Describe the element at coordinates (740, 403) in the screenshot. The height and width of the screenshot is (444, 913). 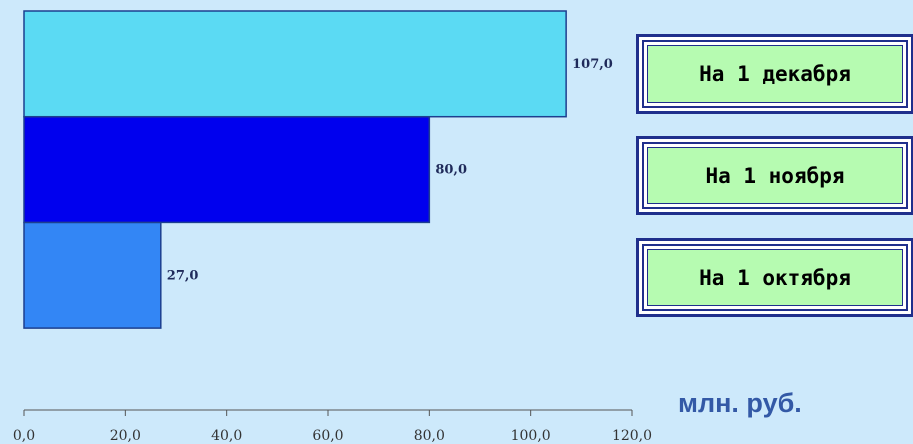
I see `unit-label: млн. руб.` at that location.